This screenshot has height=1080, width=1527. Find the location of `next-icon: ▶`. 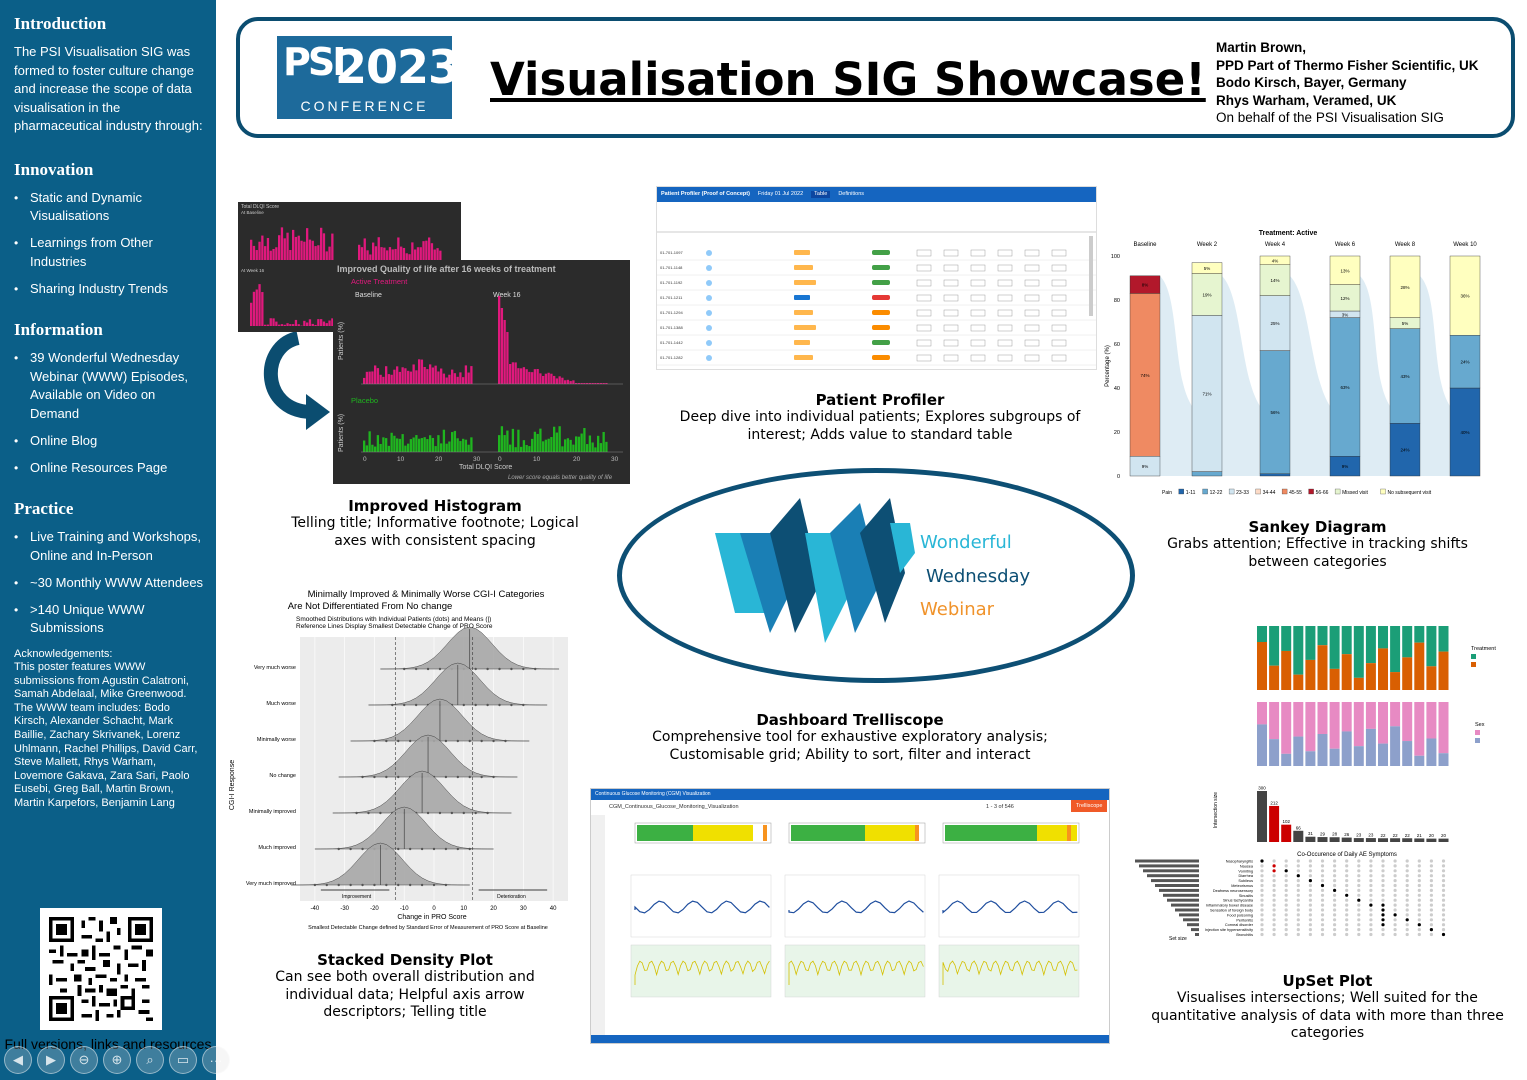

next-icon: ▶ is located at coordinates (51, 1060).